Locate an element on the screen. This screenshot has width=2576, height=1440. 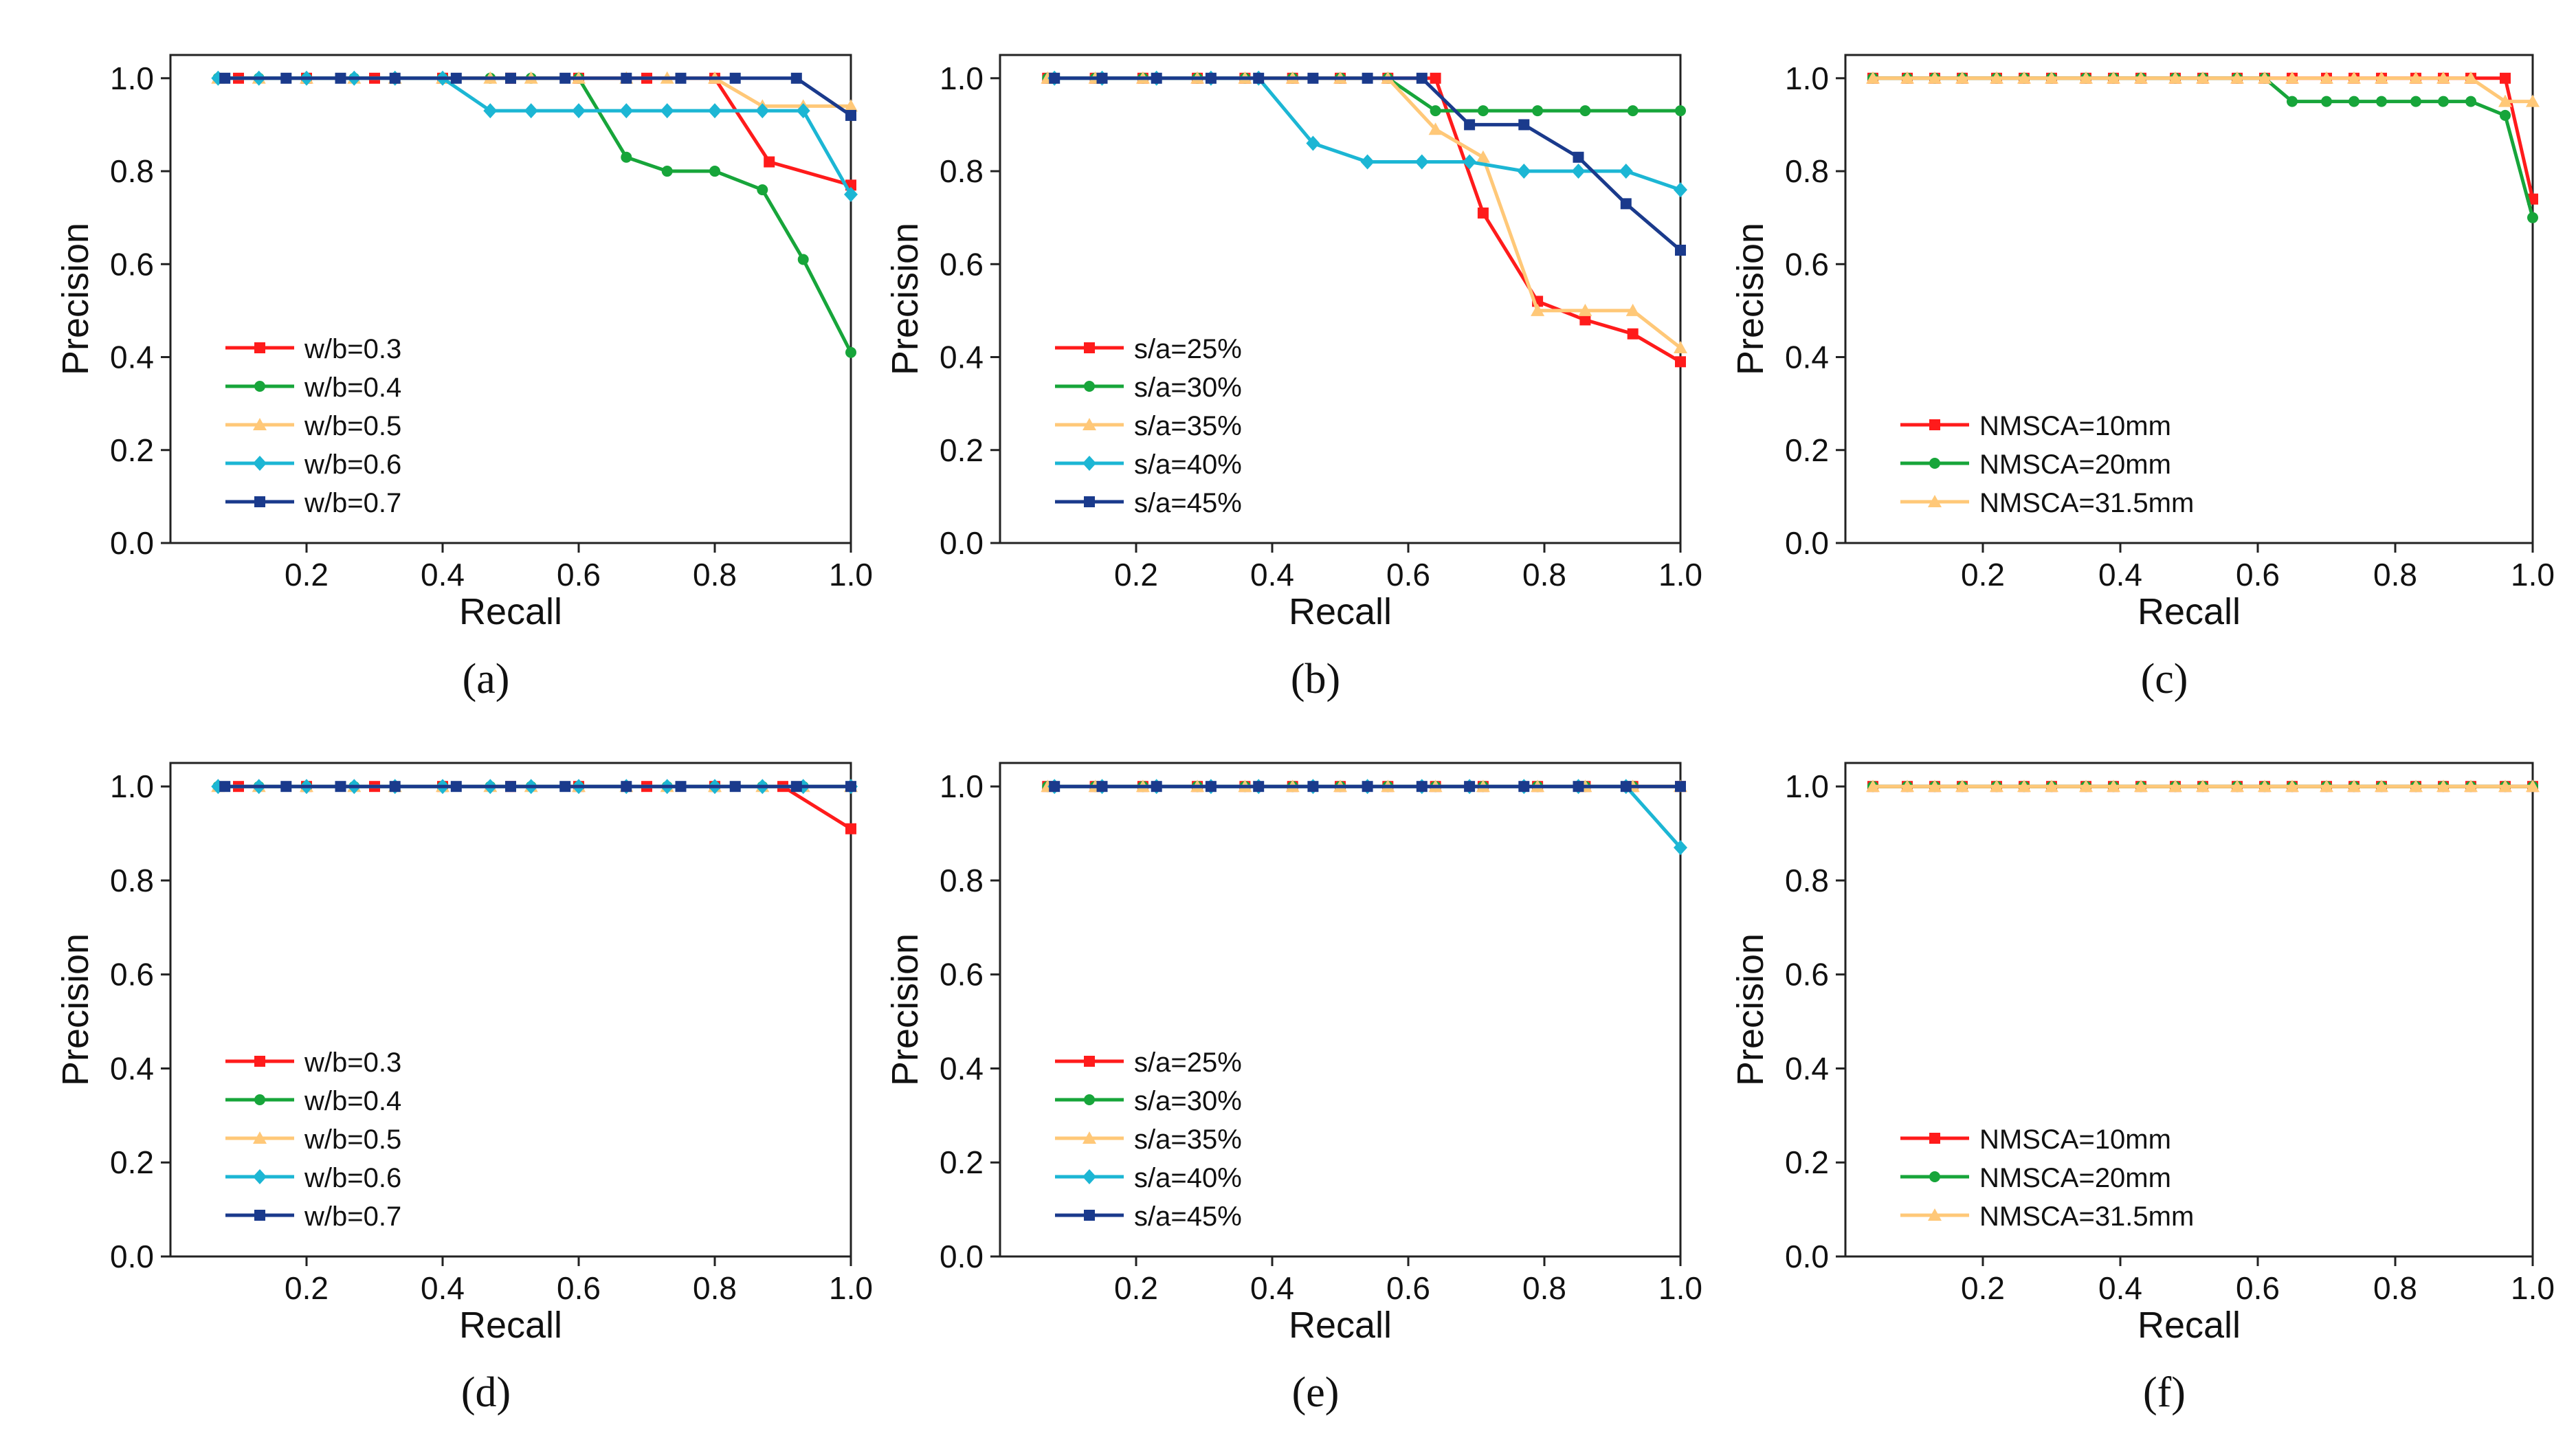
legend-label: w/b=0.6 is located at coordinates (352, 465).